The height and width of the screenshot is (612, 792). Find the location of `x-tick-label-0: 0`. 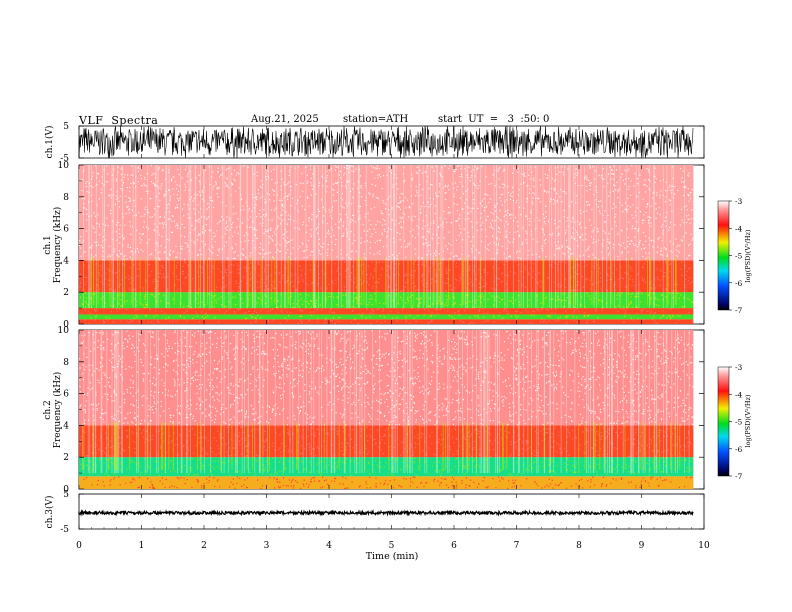

x-tick-label-0: 0 is located at coordinates (79, 546).